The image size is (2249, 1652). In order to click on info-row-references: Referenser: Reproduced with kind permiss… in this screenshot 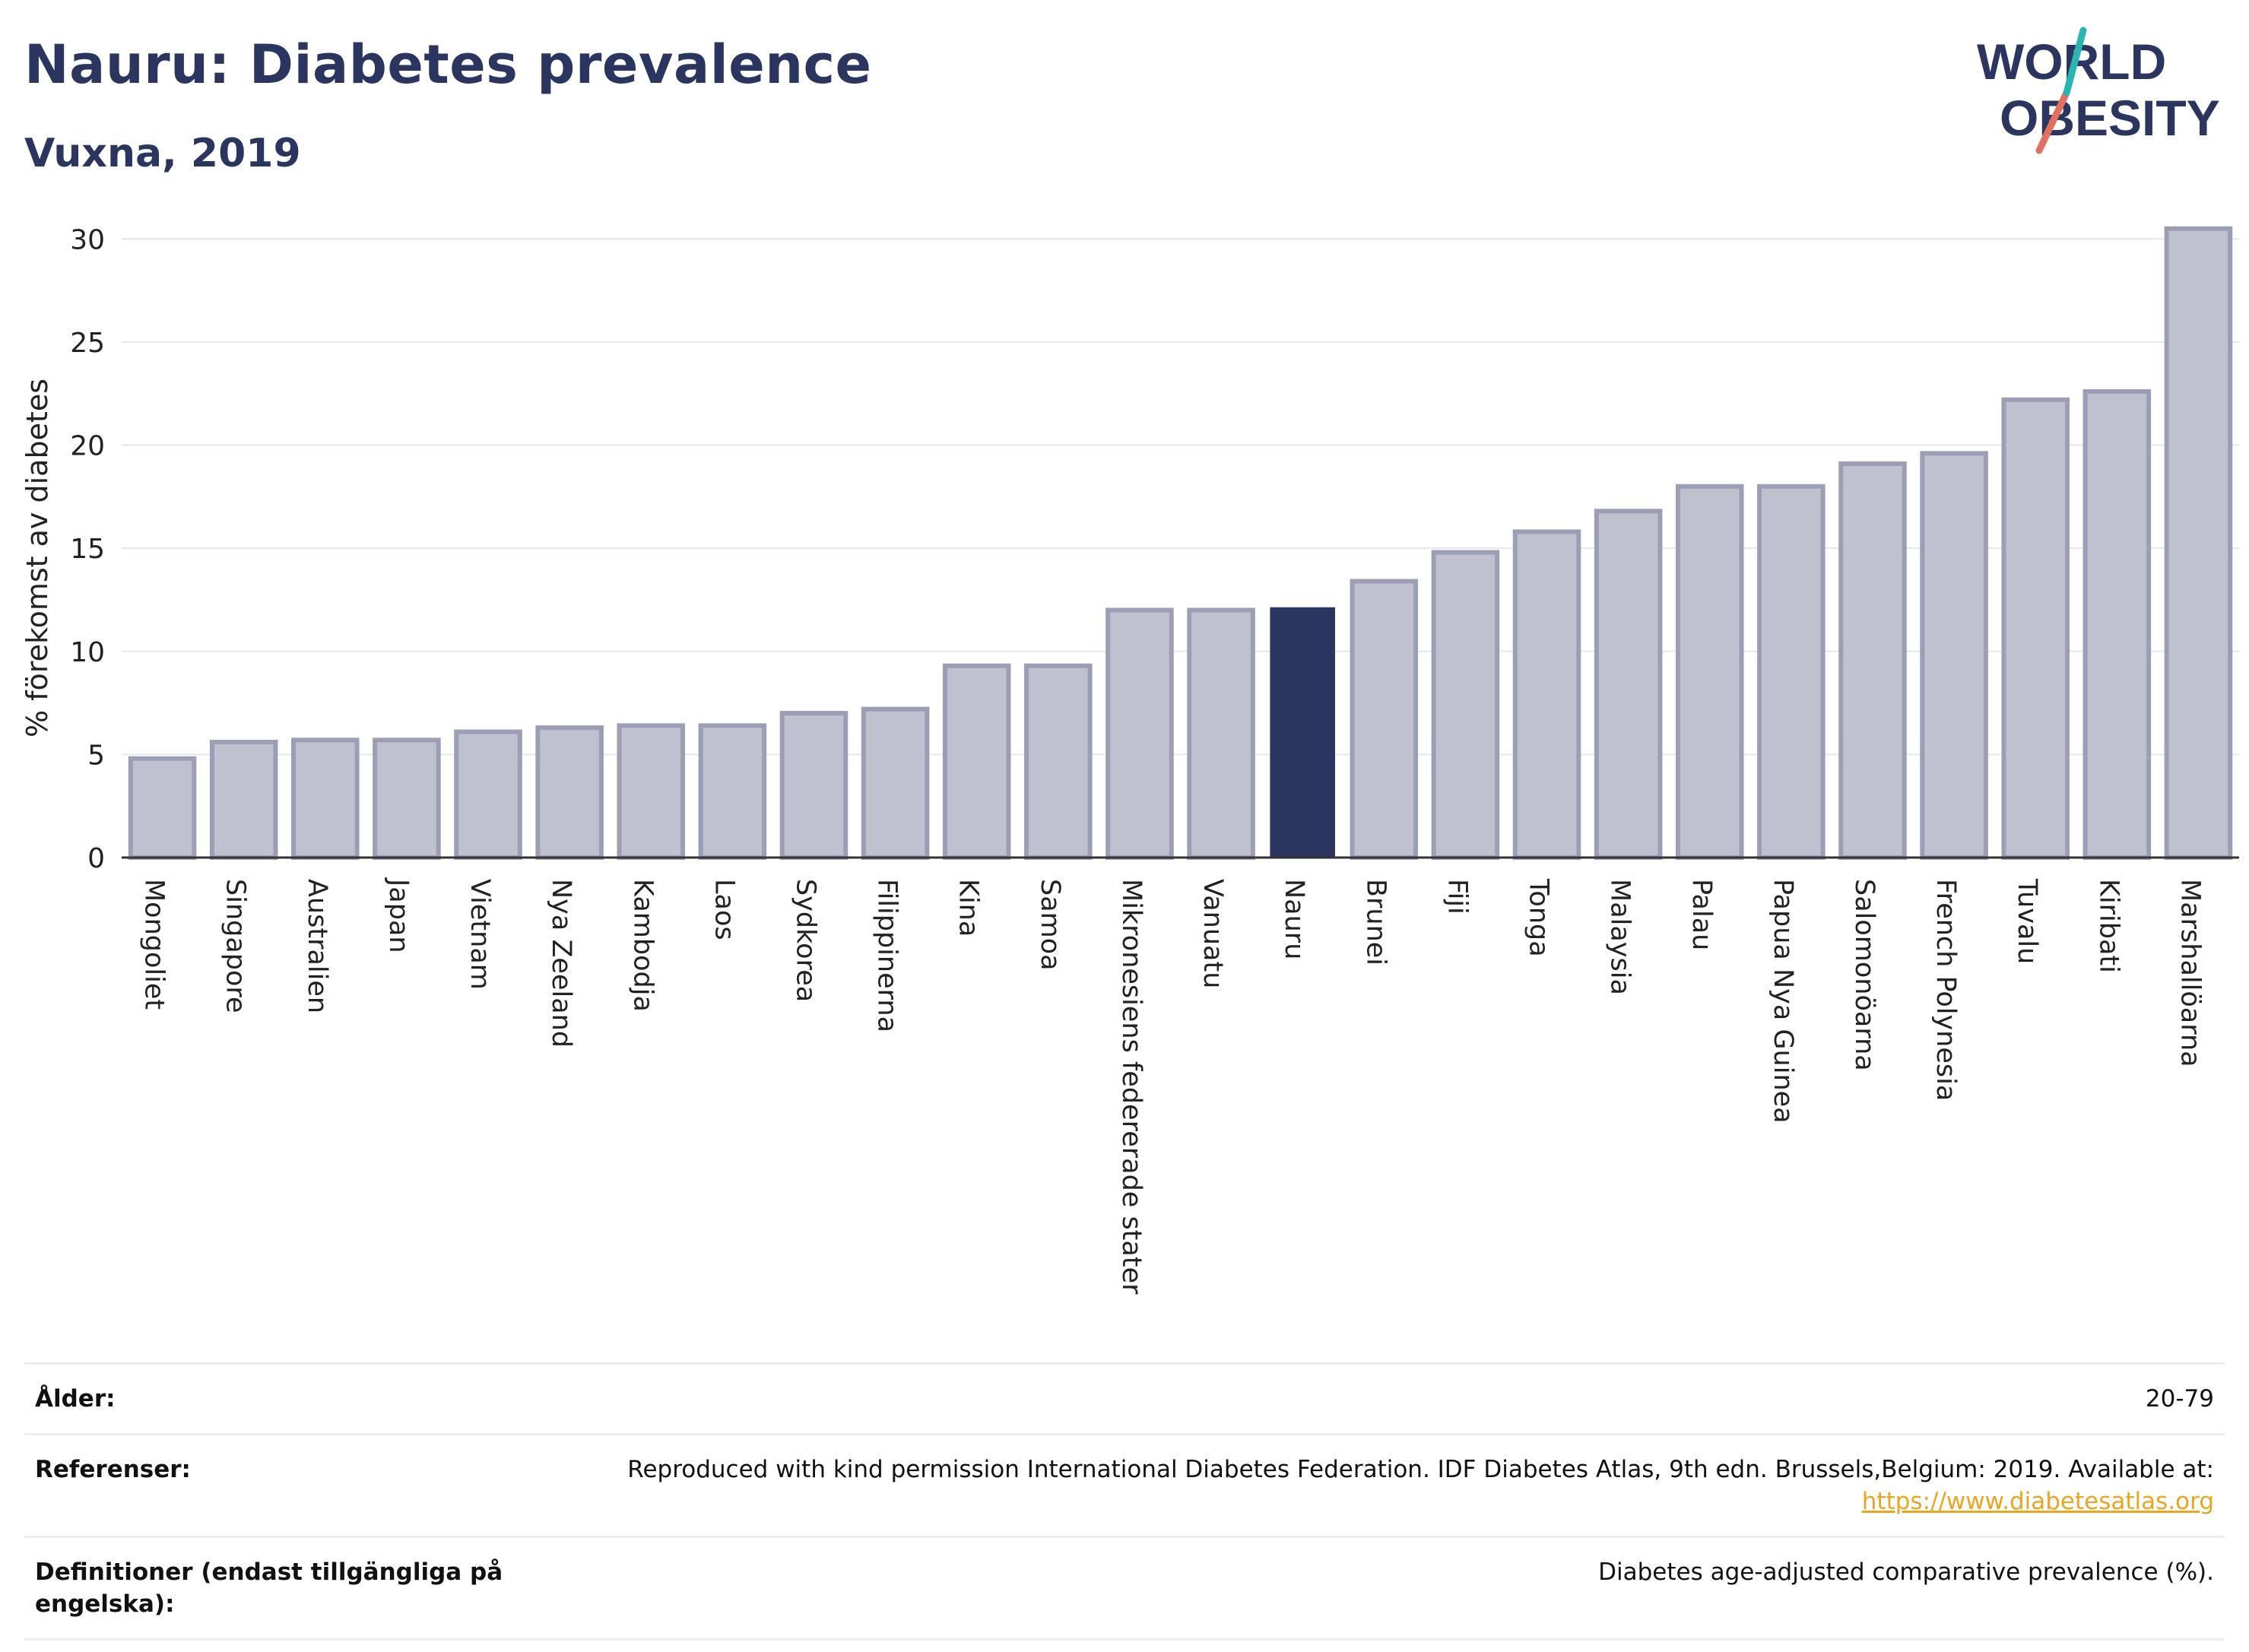, I will do `click(1124, 1484)`.